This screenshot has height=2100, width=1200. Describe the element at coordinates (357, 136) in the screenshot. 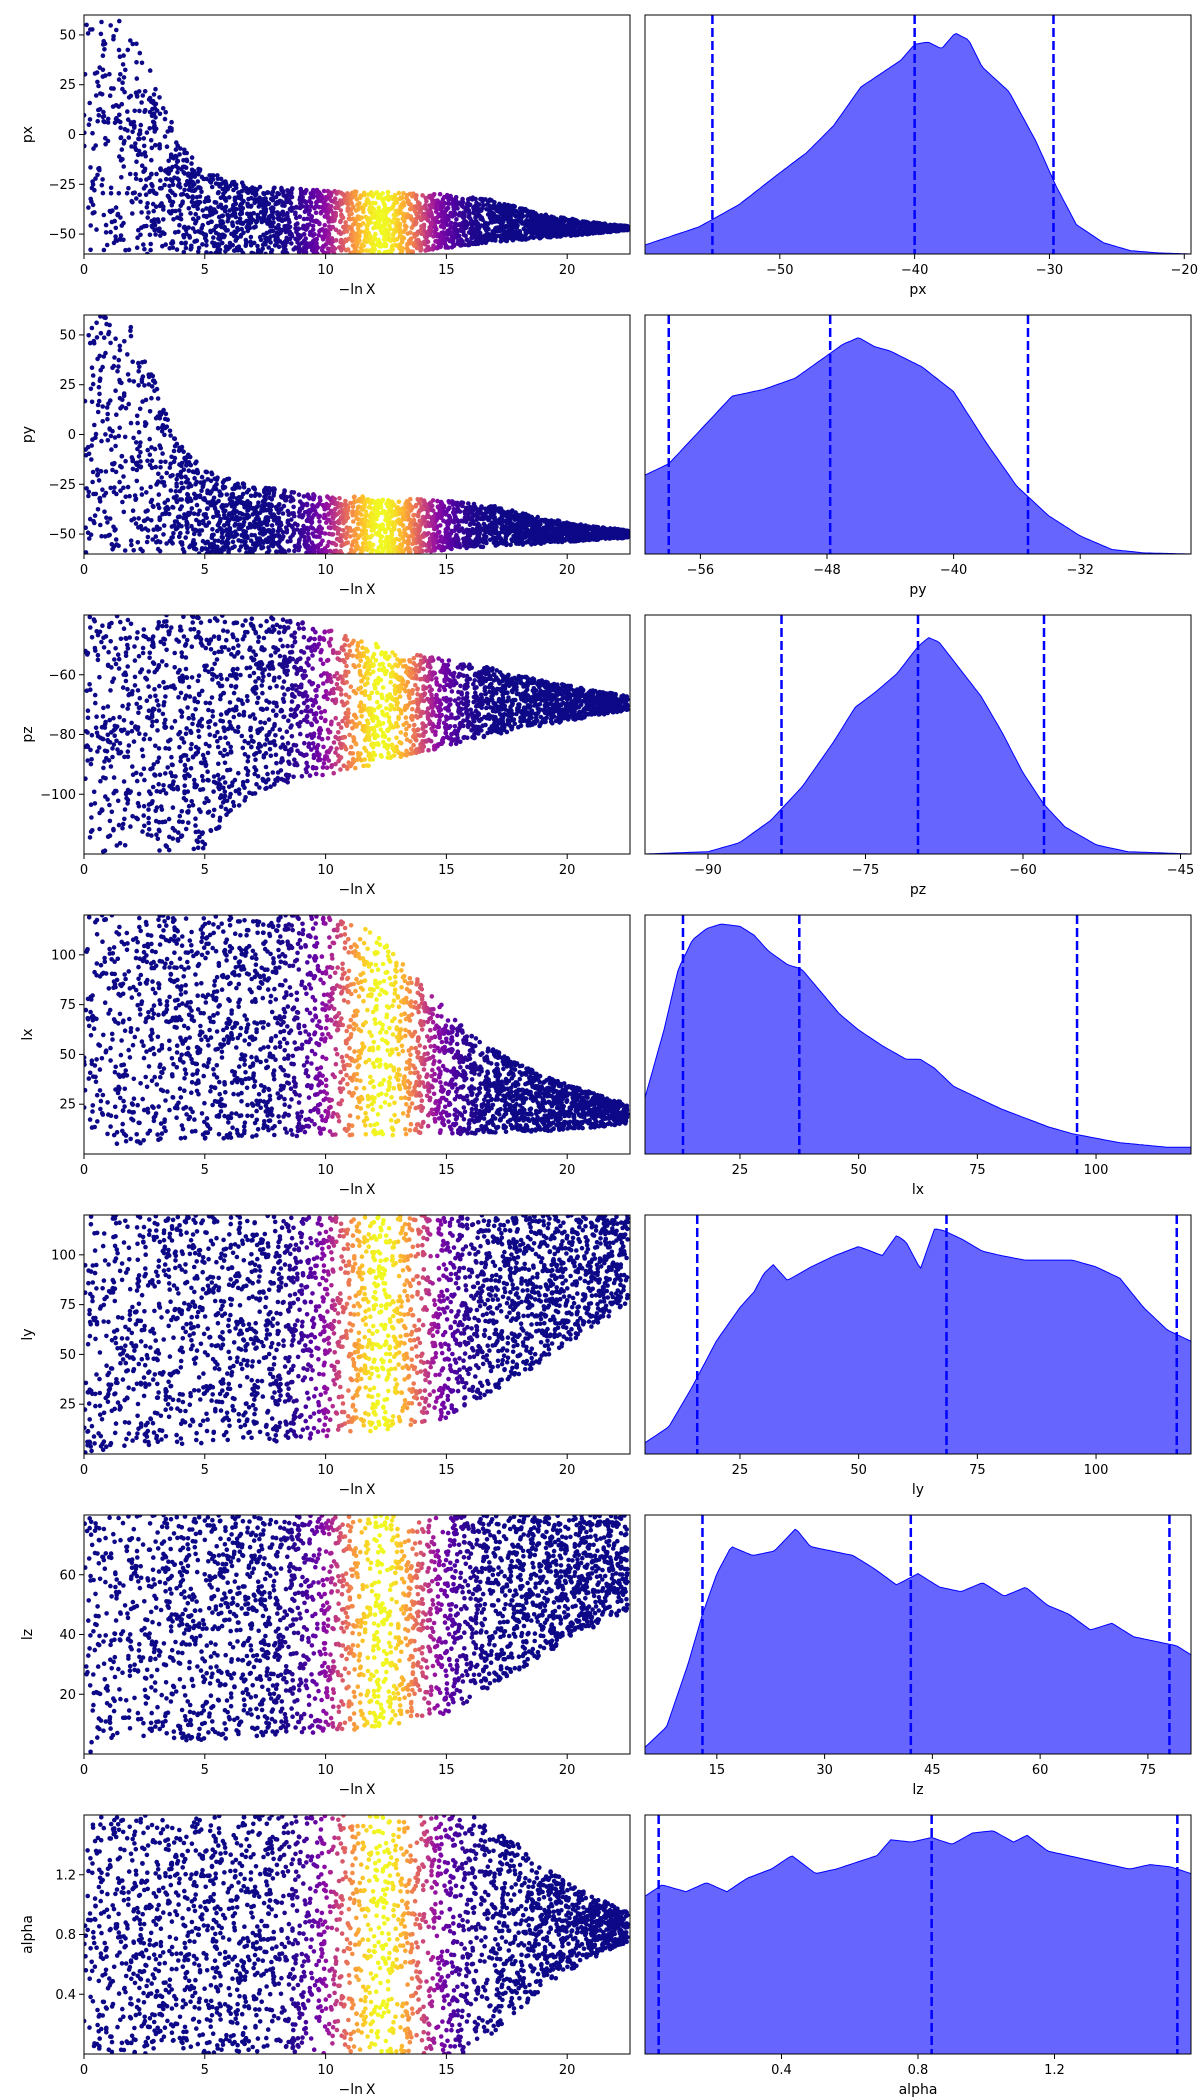

I see `plot-area` at that location.